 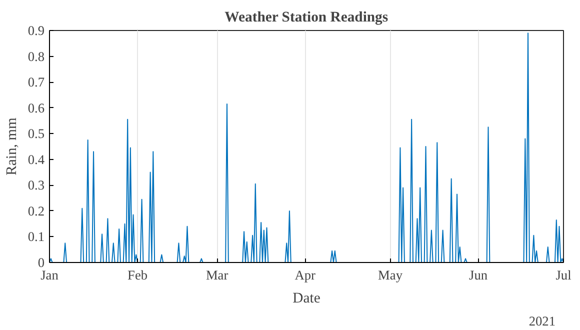 What do you see at coordinates (390, 275) in the screenshot?
I see `x-tick-label: May` at bounding box center [390, 275].